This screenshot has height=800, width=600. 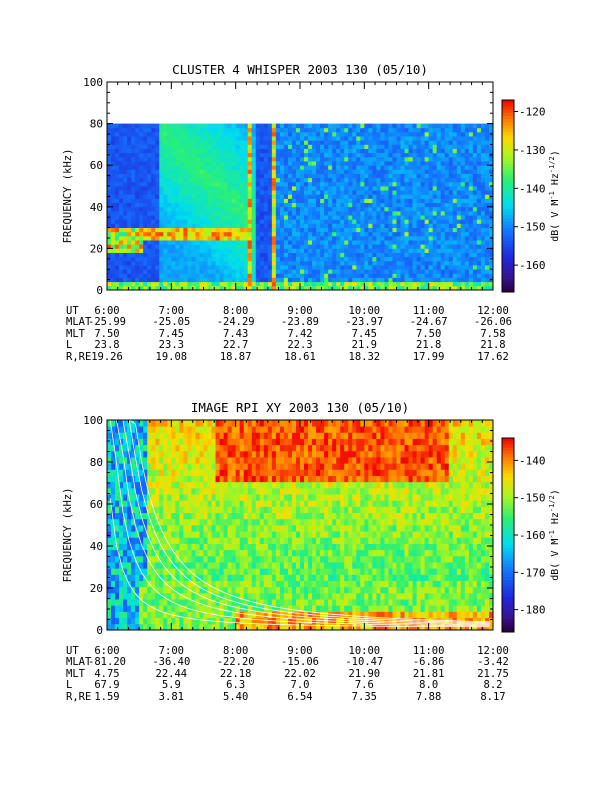 What do you see at coordinates (300, 696) in the screenshot?
I see `ephemeris-cell: 6.54` at bounding box center [300, 696].